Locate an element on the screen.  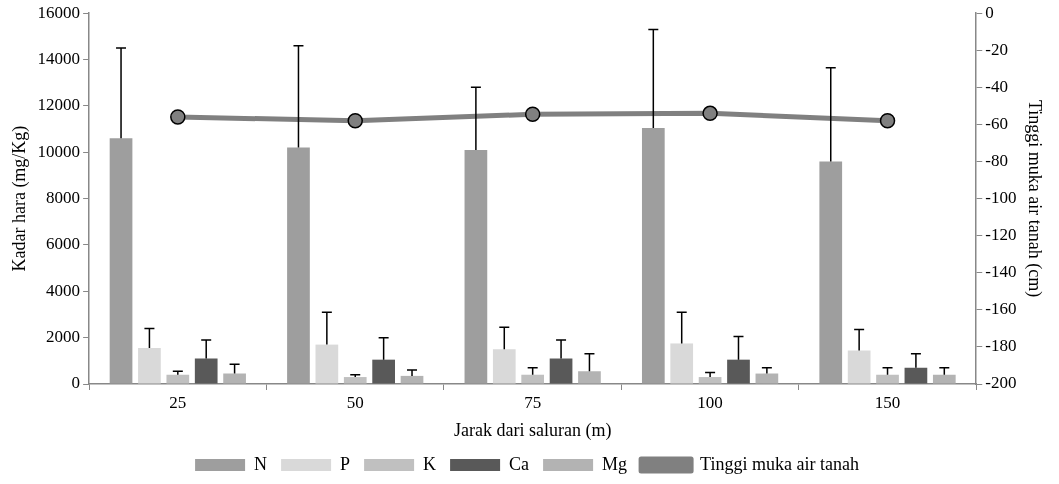
x-tick-label: 25 is located at coordinates (178, 402).